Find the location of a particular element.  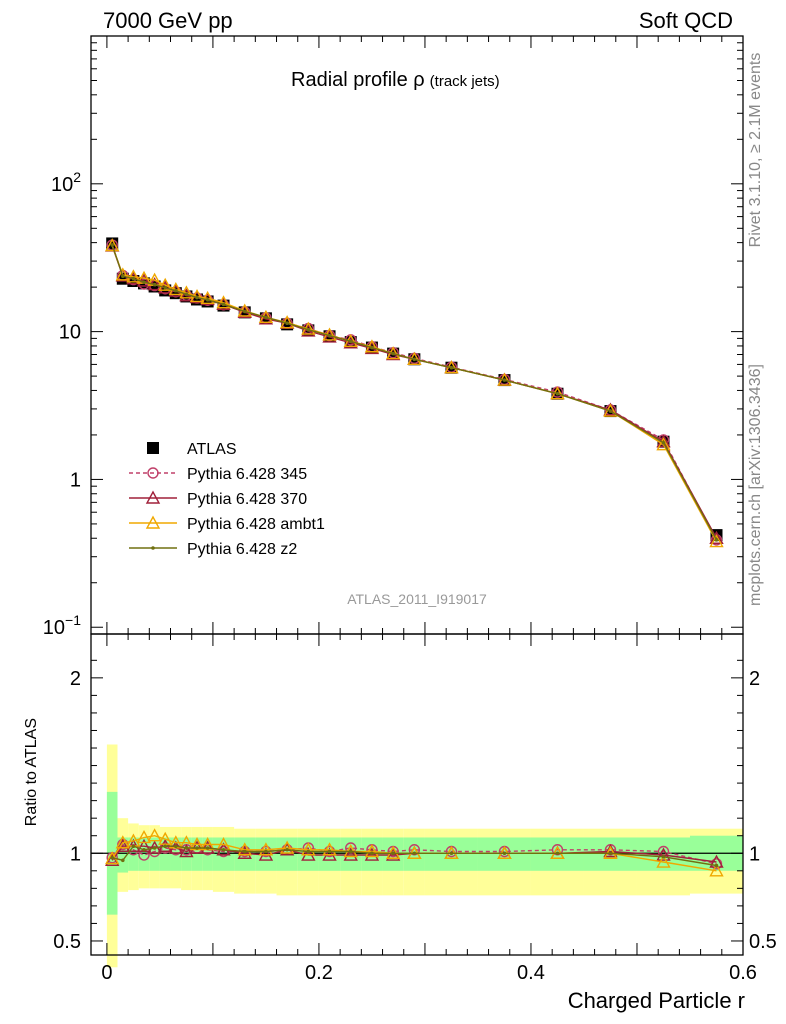

x-tick-label: 0.2 is located at coordinates (319, 973).